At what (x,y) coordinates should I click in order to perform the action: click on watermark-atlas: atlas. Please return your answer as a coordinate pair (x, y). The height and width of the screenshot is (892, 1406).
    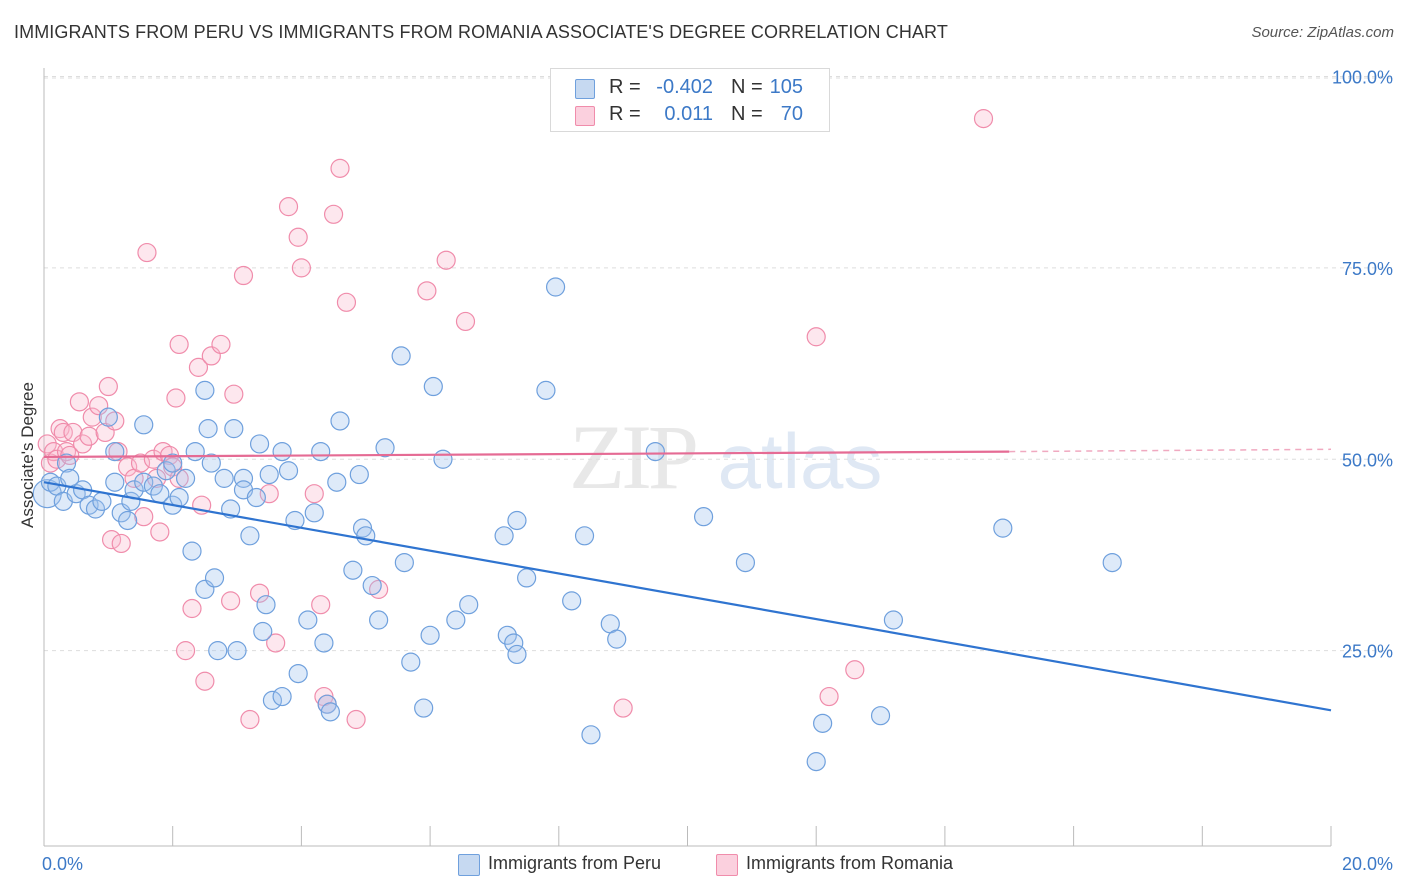
    Looking at the image, I should click on (800, 461).